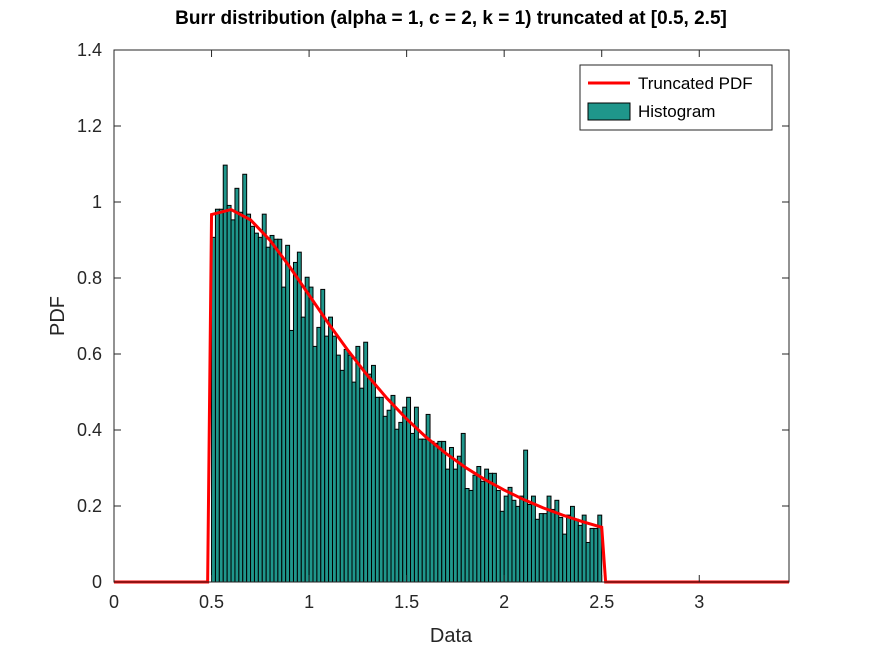  Describe the element at coordinates (609, 111) in the screenshot. I see `legend-bar-swatch` at that location.